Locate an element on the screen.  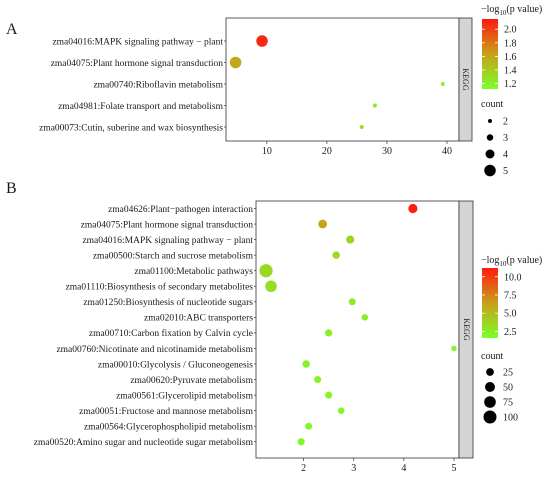
x-tick-label: 30 is located at coordinates (387, 151).